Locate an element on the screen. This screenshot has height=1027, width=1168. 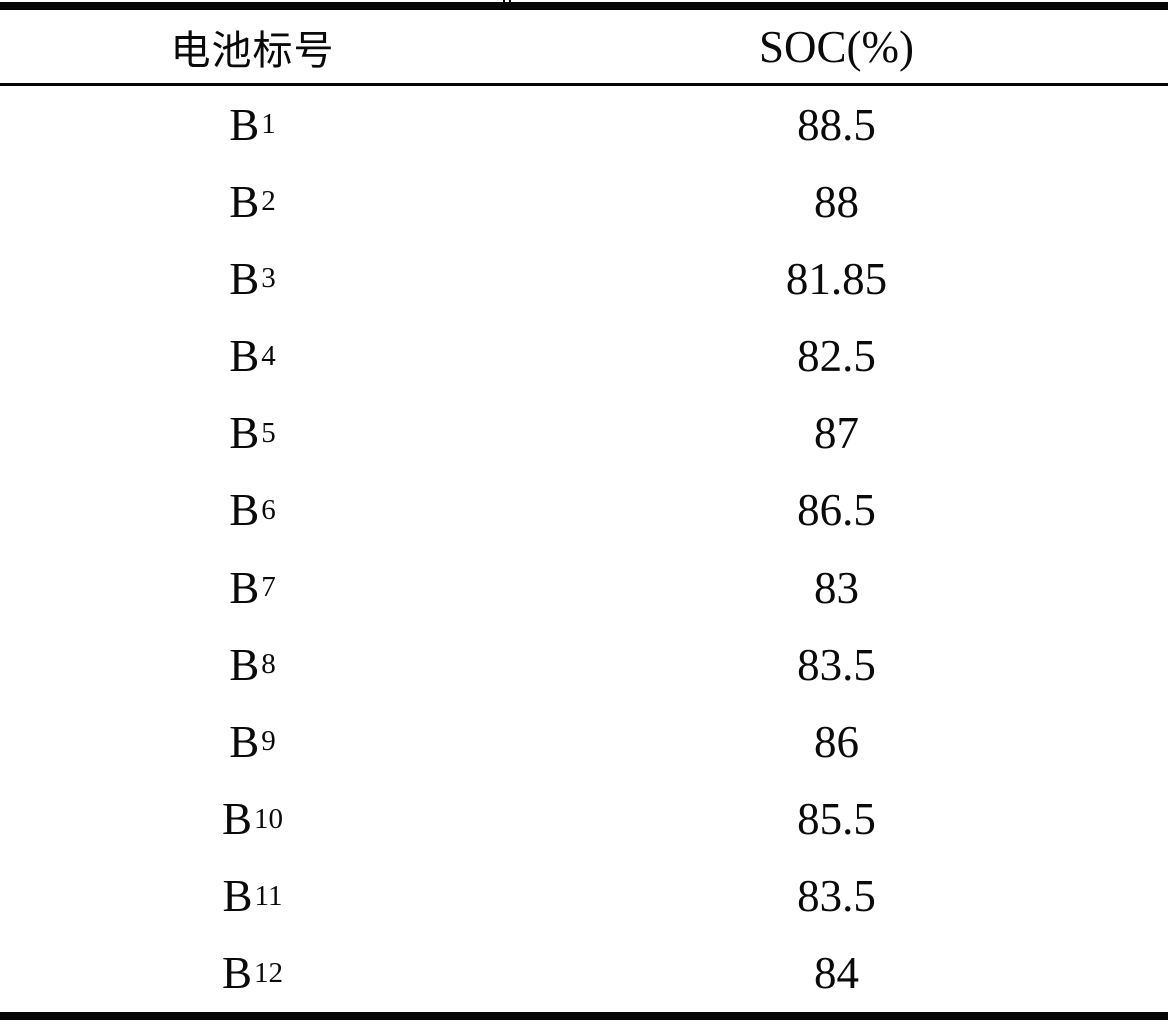
table-row: B 11 83.5 is located at coordinates (584, 896).